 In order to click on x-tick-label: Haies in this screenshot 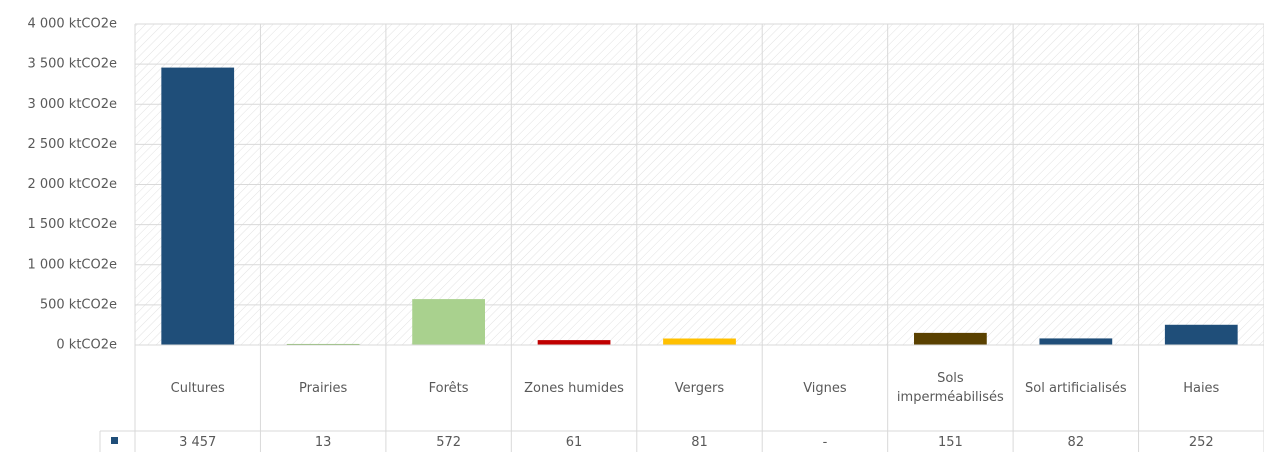, I will do `click(1201, 388)`.